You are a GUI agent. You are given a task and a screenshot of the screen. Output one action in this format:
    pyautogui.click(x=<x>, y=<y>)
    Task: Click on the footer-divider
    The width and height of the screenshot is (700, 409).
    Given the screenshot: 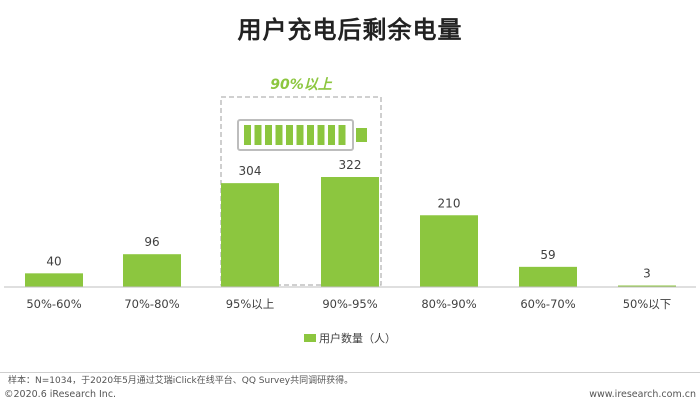 What is the action you would take?
    pyautogui.click(x=350, y=372)
    